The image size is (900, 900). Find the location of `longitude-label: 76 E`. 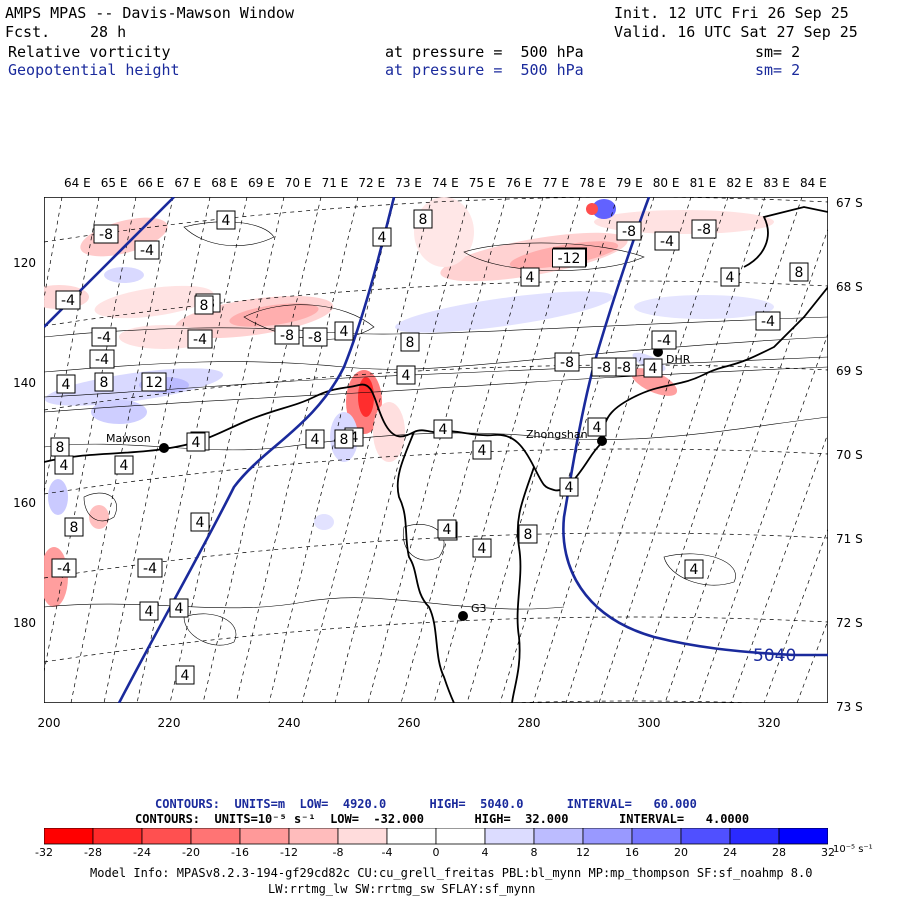

longitude-label: 76 E is located at coordinates (519, 183).